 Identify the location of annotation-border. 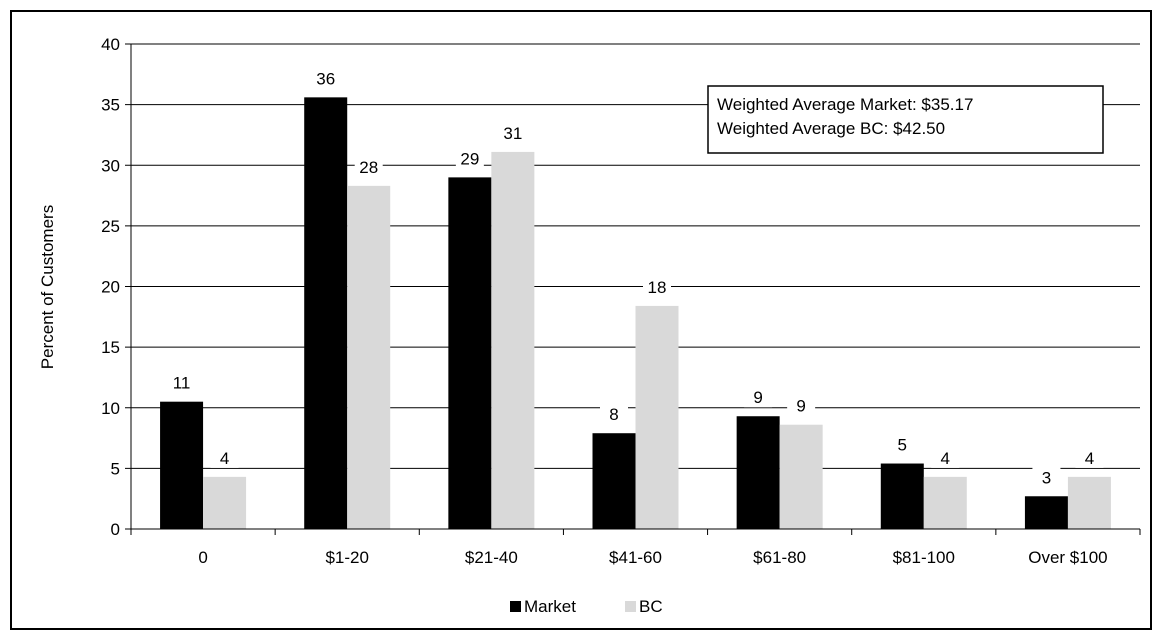
(905, 119).